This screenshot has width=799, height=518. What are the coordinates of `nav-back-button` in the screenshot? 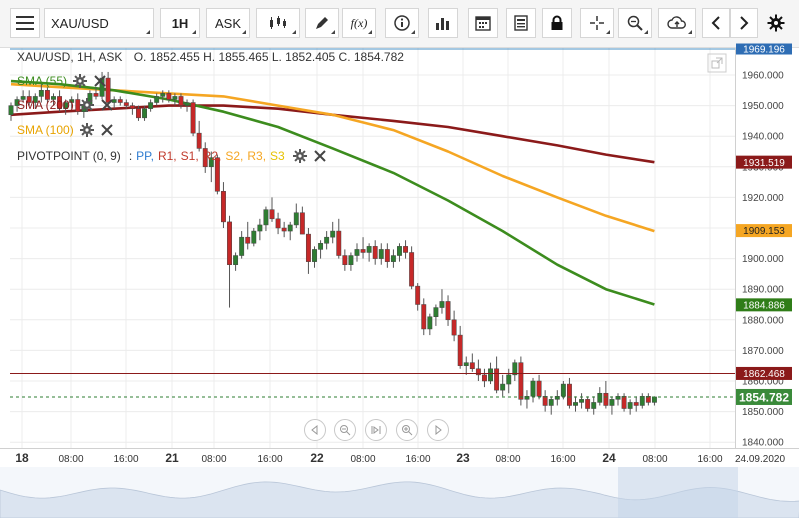 It's located at (315, 430).